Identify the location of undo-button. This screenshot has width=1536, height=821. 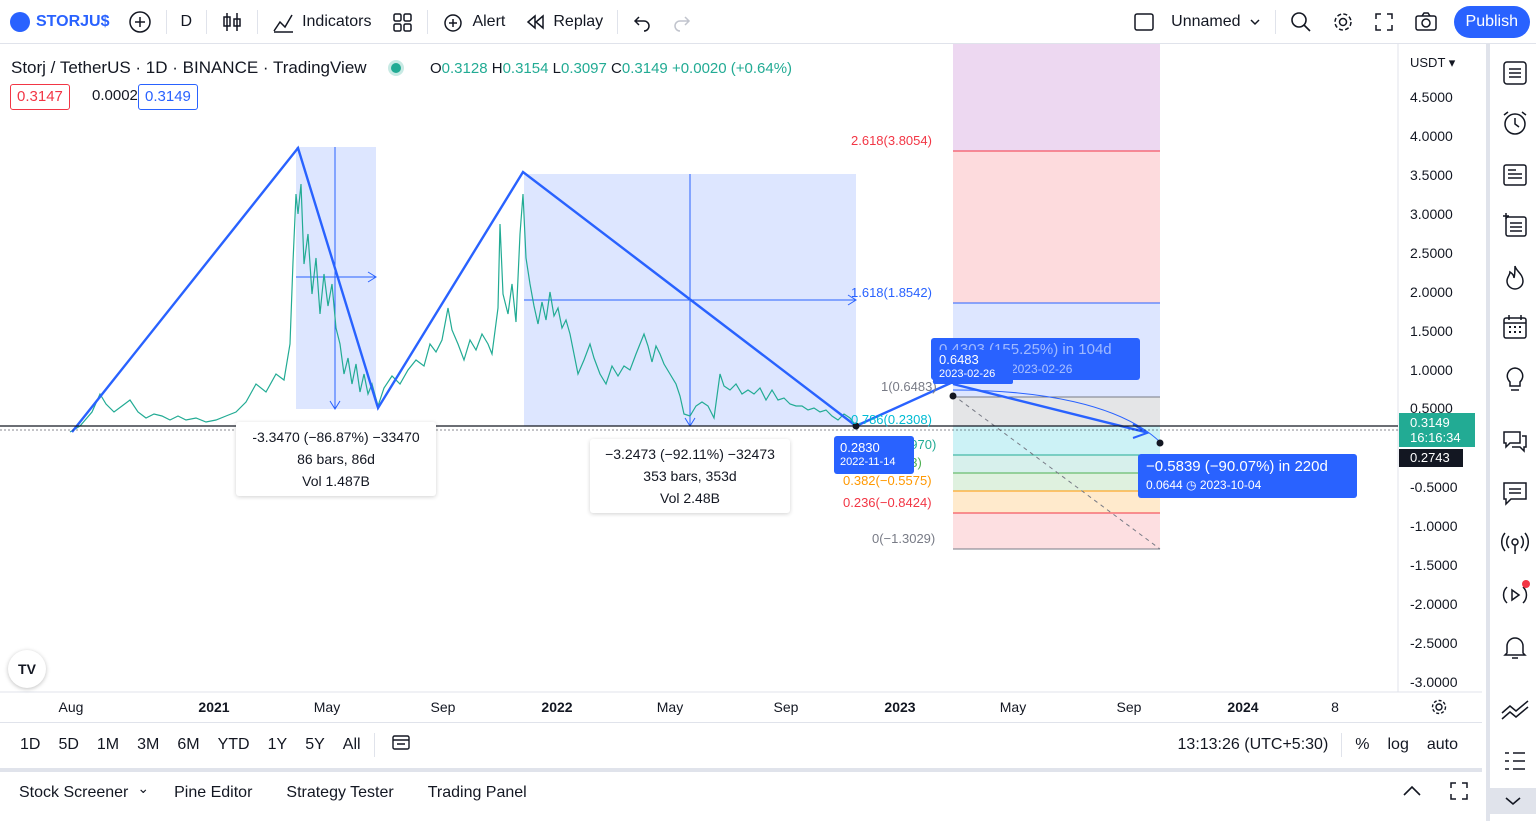
(642, 22).